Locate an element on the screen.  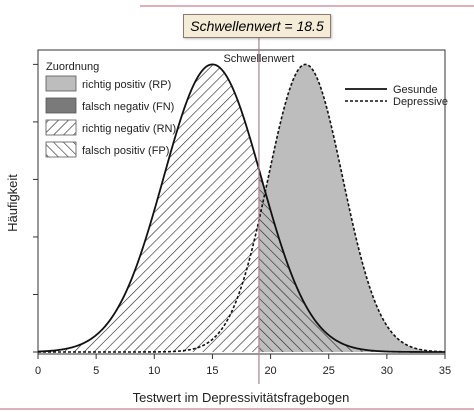
legend-swatch-fn is located at coordinates (61, 105).